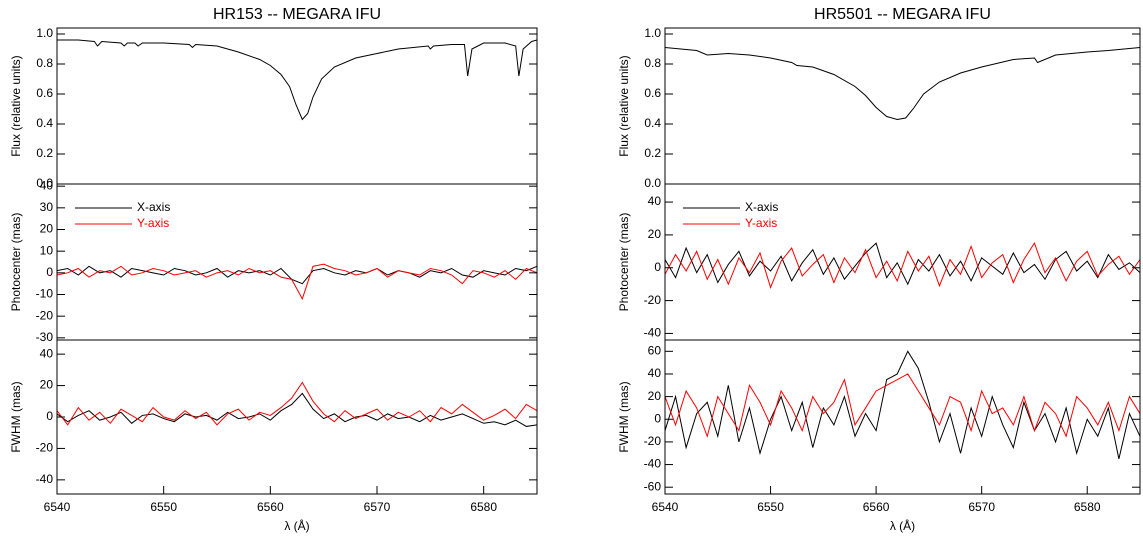 The width and height of the screenshot is (1143, 542). What do you see at coordinates (47, 207) in the screenshot?
I see `y-tick-label: 30` at bounding box center [47, 207].